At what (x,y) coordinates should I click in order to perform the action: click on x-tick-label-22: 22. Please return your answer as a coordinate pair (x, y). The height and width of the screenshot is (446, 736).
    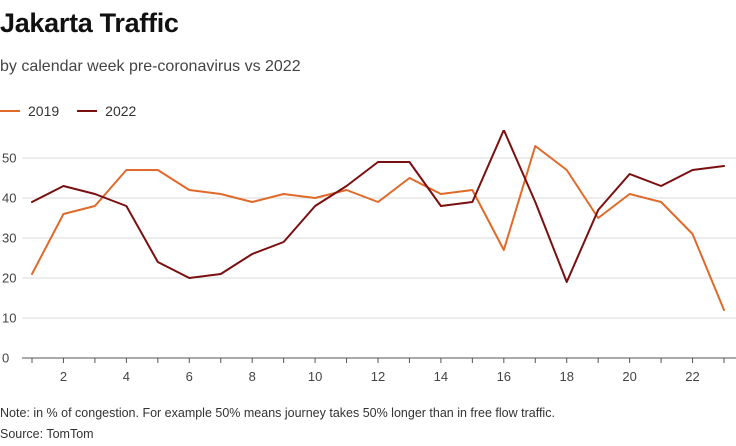
    Looking at the image, I should click on (692, 376).